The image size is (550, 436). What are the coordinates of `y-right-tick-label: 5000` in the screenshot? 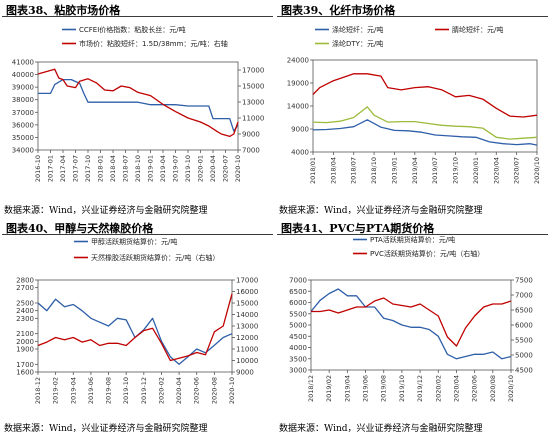 It's located at (524, 356).